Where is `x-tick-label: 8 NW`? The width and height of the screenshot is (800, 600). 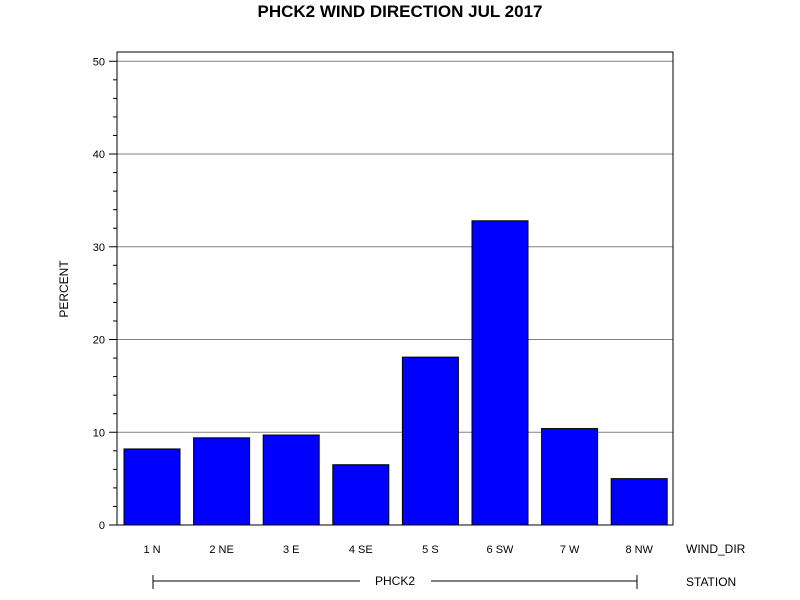
x-tick-label: 8 NW is located at coordinates (639, 550).